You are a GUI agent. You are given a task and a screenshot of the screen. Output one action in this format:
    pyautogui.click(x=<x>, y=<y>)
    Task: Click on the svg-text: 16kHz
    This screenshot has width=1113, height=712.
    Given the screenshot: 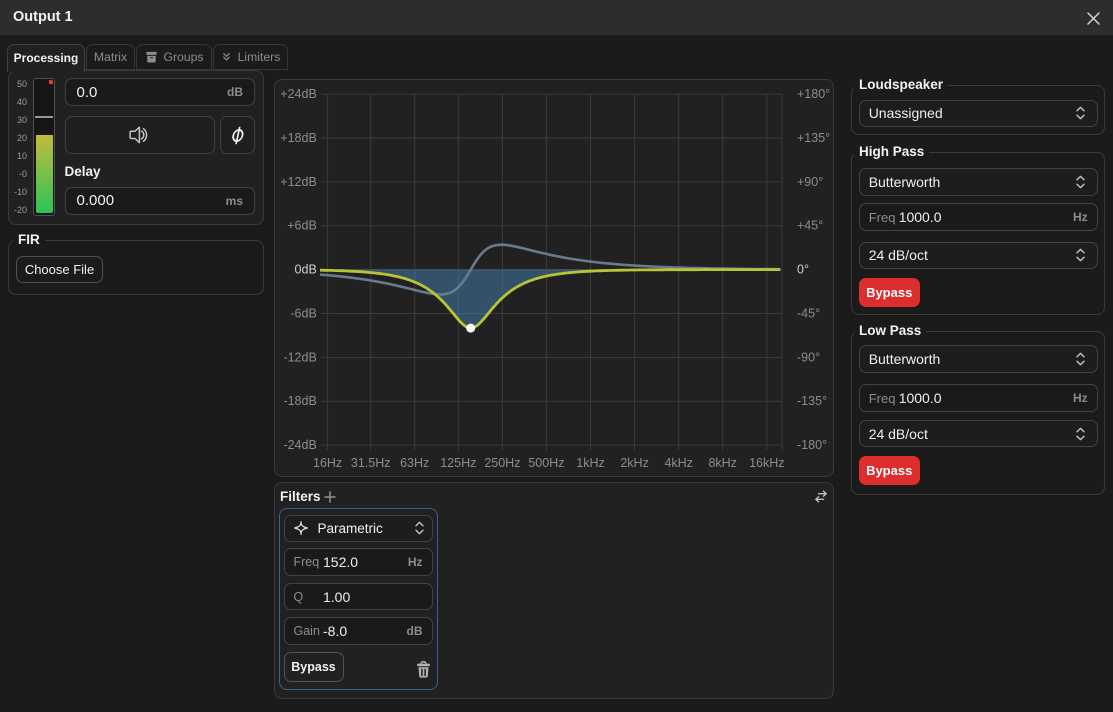 What is the action you would take?
    pyautogui.click(x=766, y=463)
    